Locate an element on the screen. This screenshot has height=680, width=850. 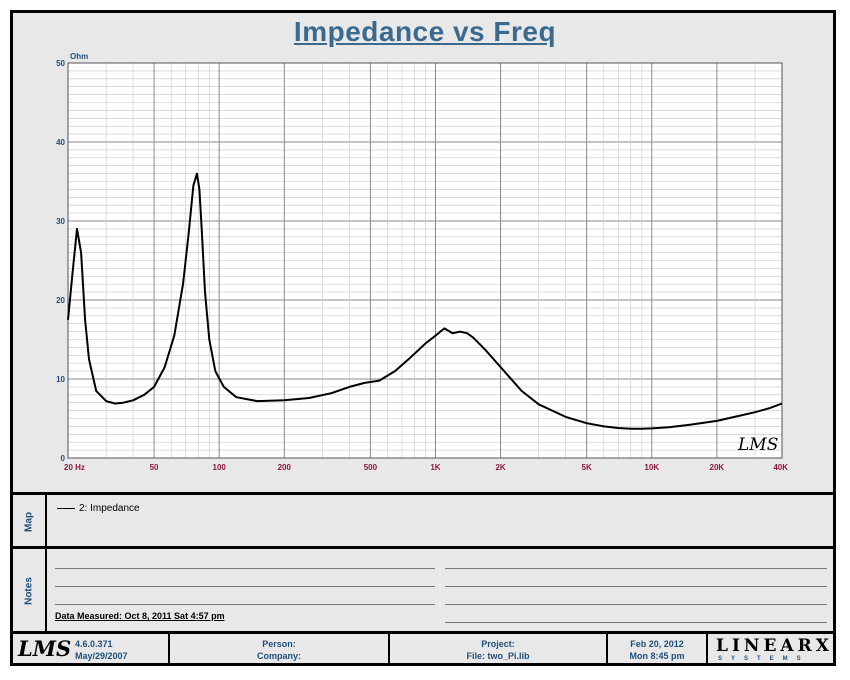
x-tick-label: 2K is located at coordinates (500, 467).